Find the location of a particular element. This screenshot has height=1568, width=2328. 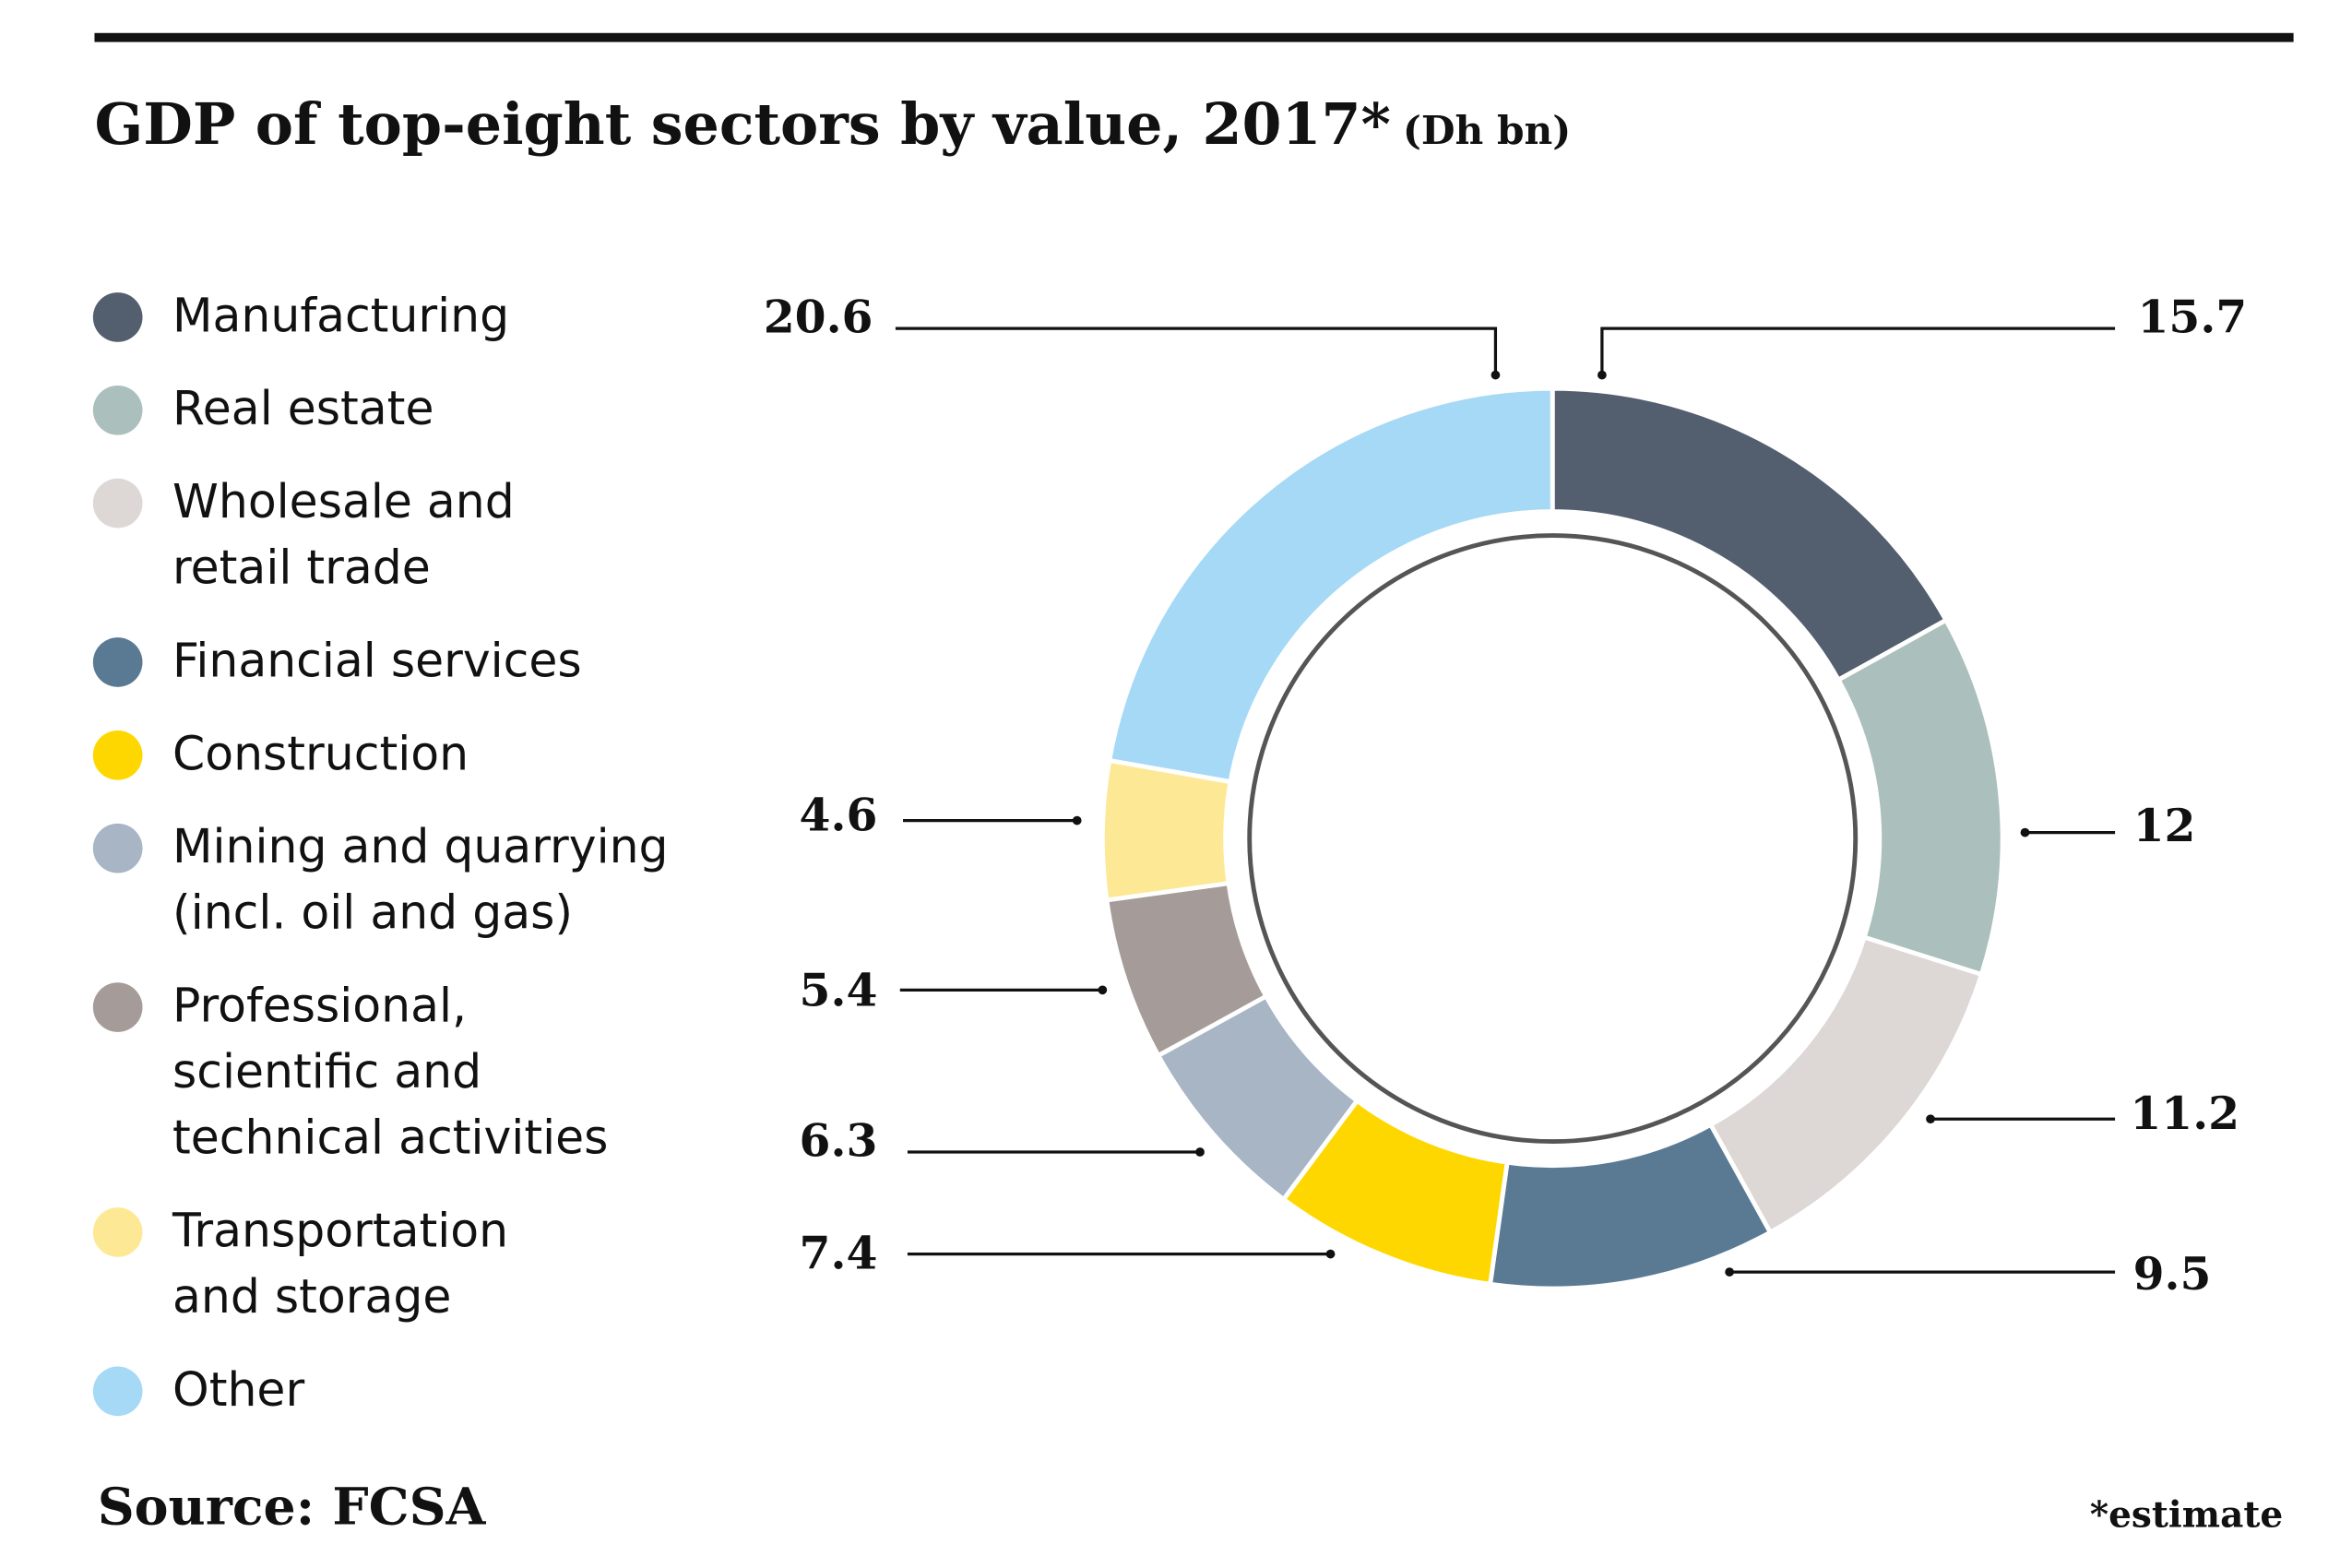

legend-label: Real estate is located at coordinates (303, 409).